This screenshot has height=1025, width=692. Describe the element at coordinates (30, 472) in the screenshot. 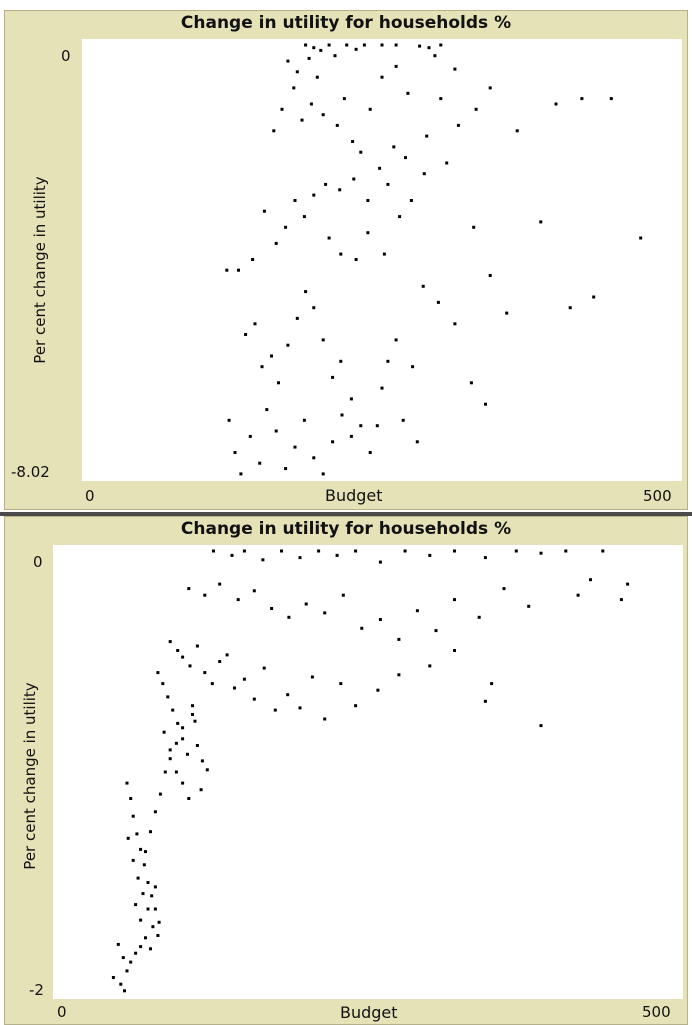

I see `y-tick-bottom: -8.02` at that location.